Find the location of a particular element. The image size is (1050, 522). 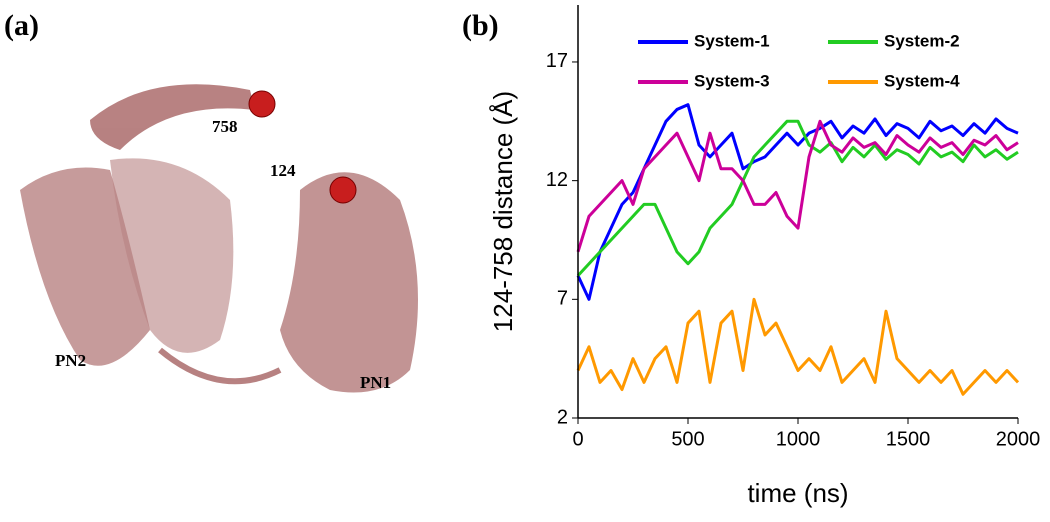

panel-label: (a) is located at coordinates (21, 25).